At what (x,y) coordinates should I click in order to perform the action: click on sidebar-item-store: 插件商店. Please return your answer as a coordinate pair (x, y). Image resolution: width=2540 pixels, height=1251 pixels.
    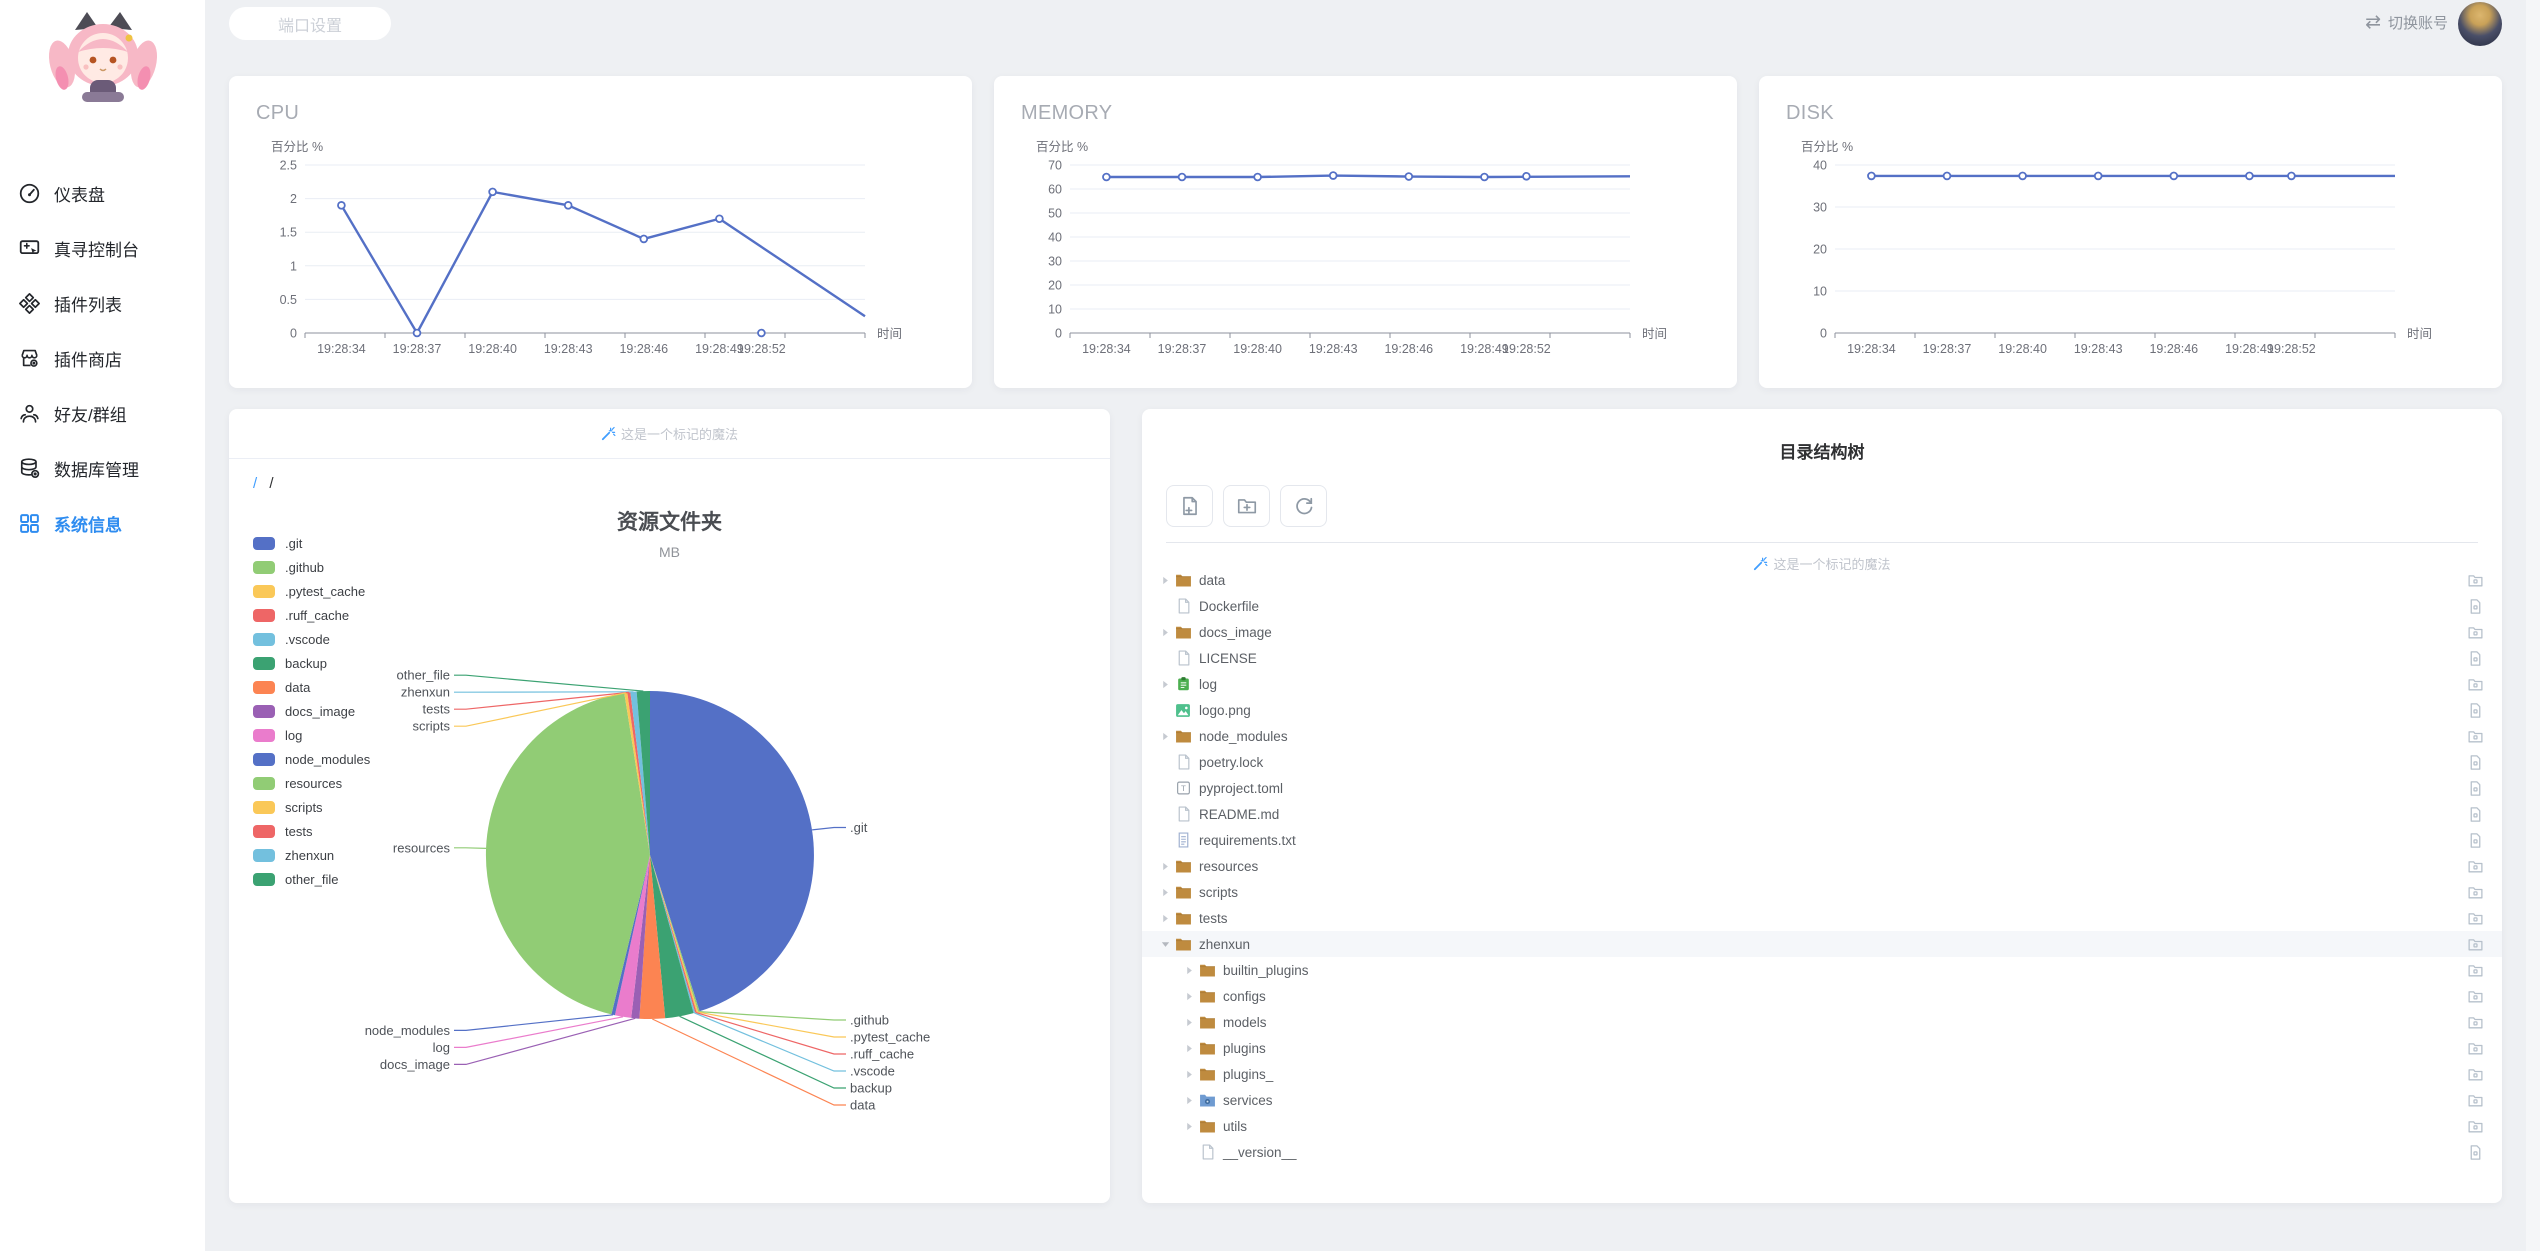
    Looking at the image, I should click on (102, 358).